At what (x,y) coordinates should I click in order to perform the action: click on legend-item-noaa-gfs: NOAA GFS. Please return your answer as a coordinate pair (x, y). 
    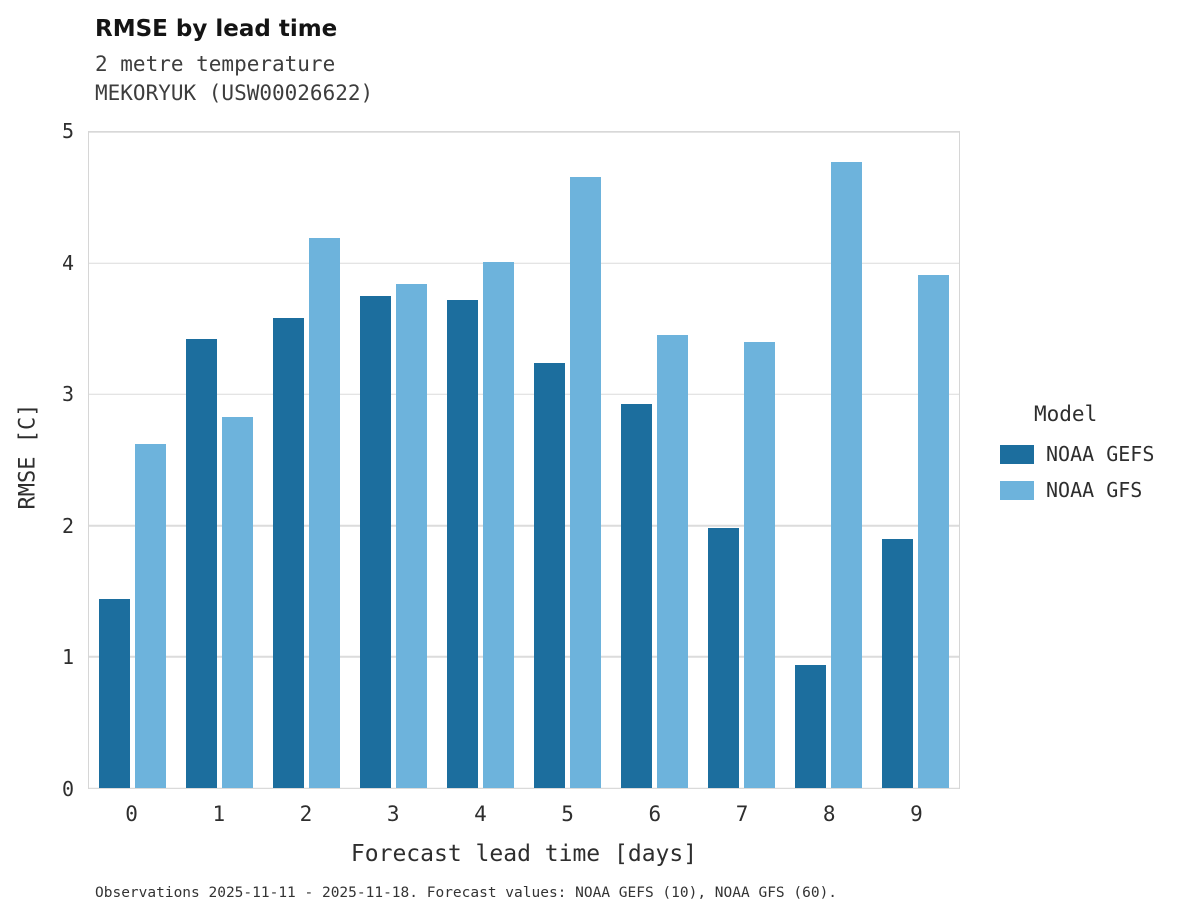
    Looking at the image, I should click on (1077, 490).